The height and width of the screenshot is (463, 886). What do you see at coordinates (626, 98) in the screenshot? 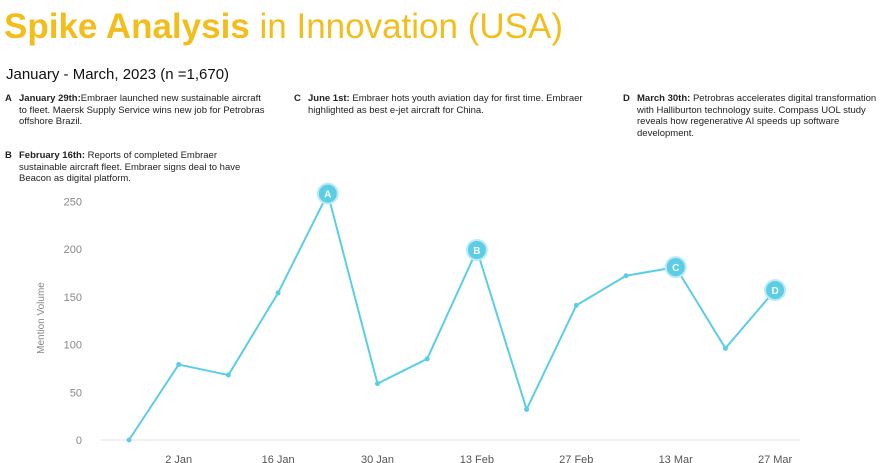
I see `annotation-letter: D` at bounding box center [626, 98].